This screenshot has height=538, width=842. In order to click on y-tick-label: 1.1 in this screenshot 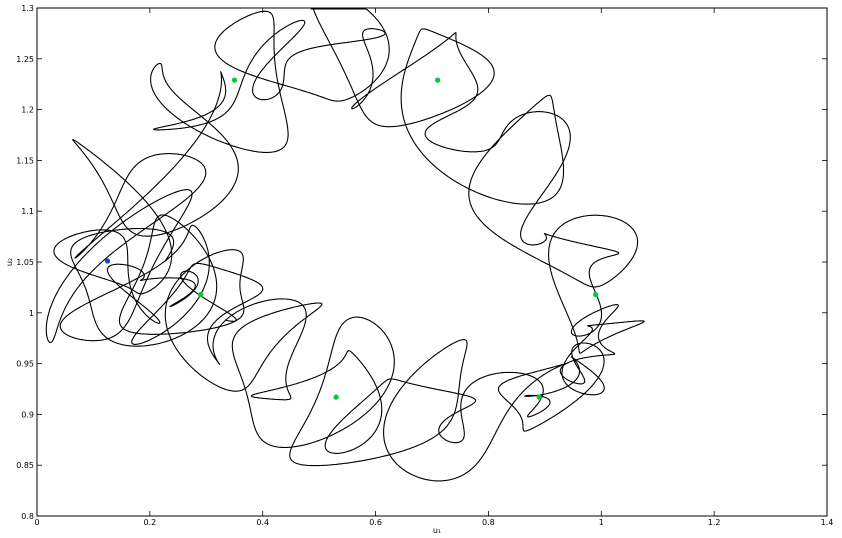, I will do `click(27, 211)`.